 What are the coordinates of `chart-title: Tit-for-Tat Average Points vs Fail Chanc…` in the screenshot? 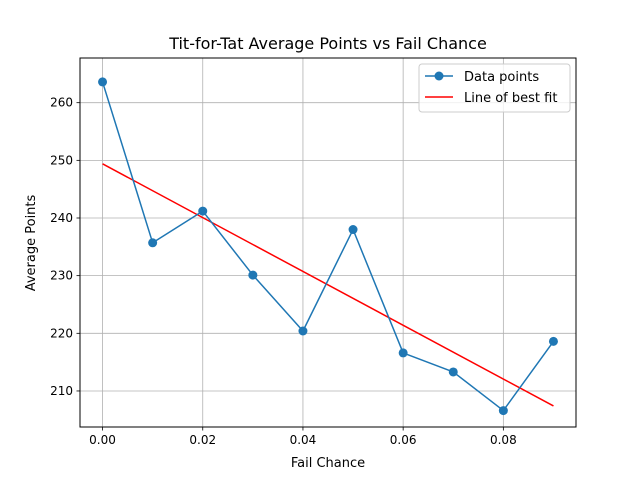 It's located at (327, 43).